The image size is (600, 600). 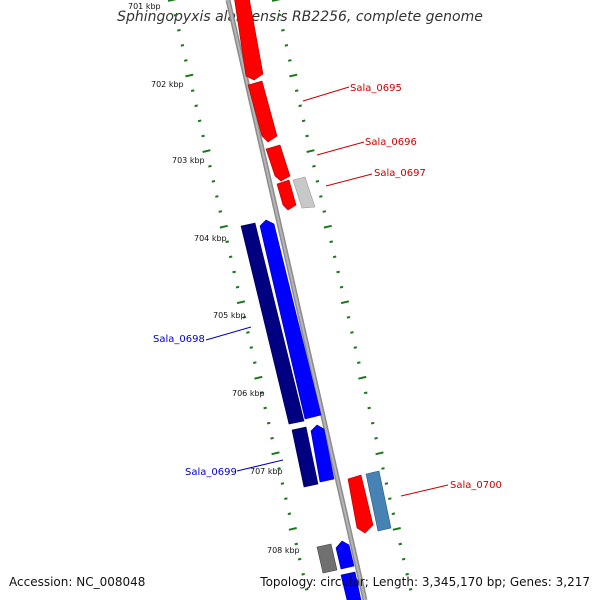 What do you see at coordinates (395, 582) in the screenshot?
I see `length-label: Length:` at bounding box center [395, 582].